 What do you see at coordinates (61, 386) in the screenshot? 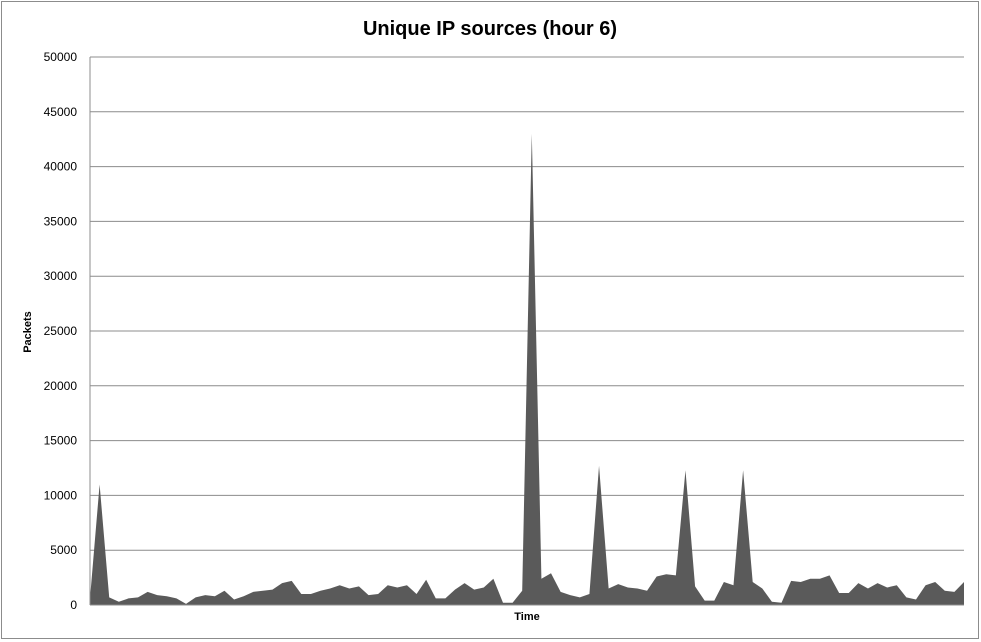
I see `y-tick-label: 20000` at bounding box center [61, 386].